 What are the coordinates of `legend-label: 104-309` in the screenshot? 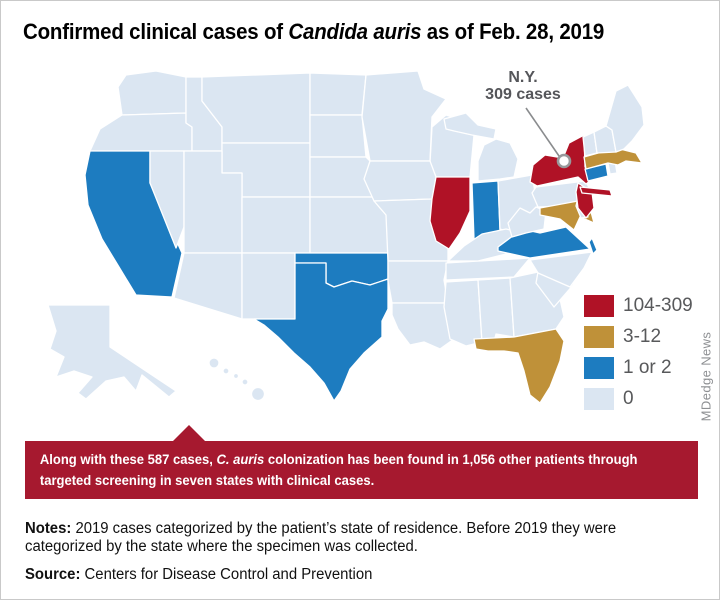 It's located at (658, 305).